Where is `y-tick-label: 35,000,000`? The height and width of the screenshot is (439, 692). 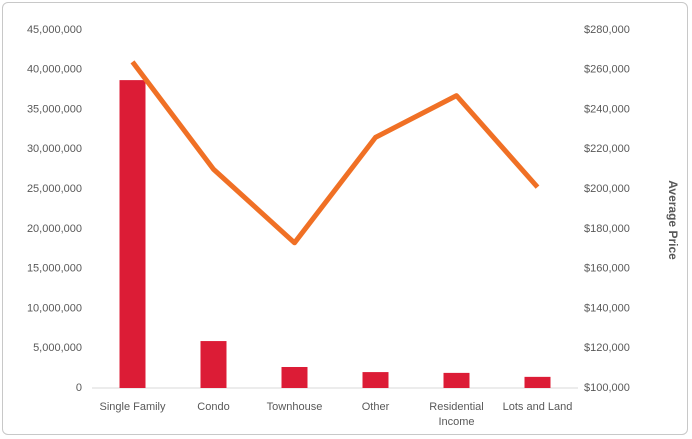 y-tick-label: 35,000,000 is located at coordinates (54, 109).